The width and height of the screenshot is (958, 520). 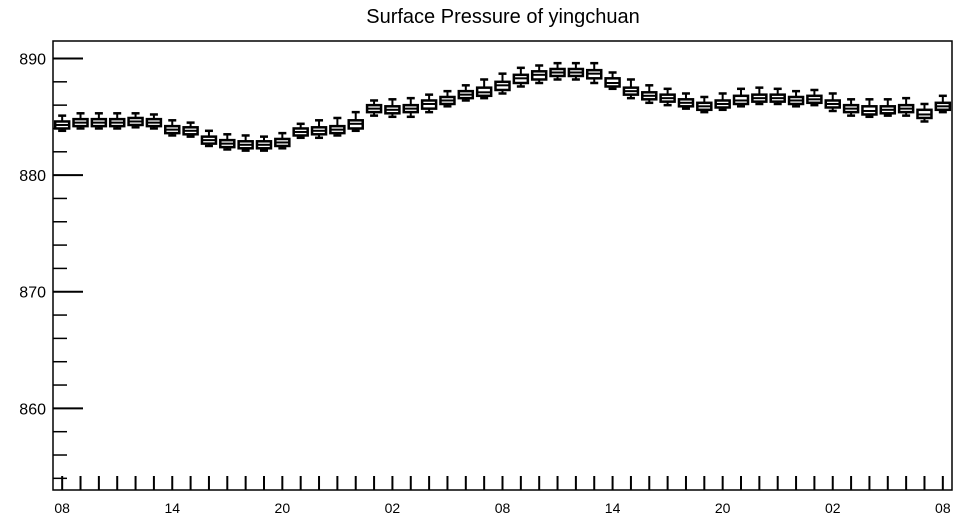 What do you see at coordinates (502, 496) in the screenshot?
I see `x-axis: 08 14 20 02 08 14 20 02 08` at bounding box center [502, 496].